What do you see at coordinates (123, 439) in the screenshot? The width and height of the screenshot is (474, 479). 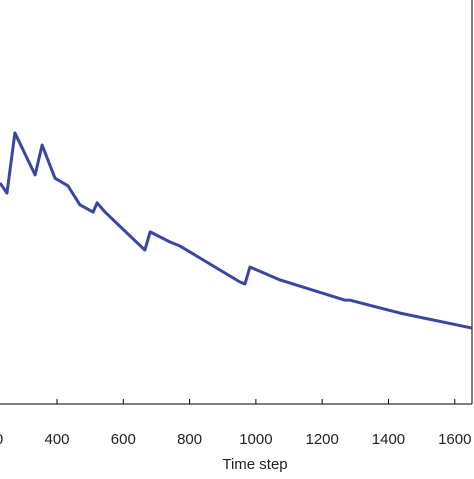 I see `x-tick-label: 600` at bounding box center [123, 439].